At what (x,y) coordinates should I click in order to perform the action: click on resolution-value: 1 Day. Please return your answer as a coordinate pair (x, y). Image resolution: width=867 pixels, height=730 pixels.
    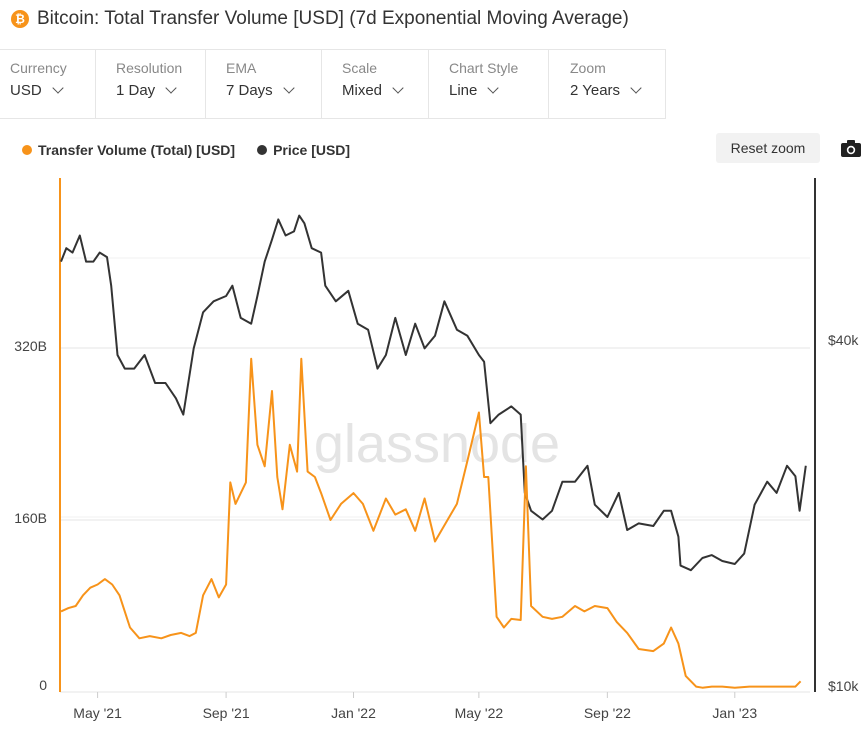
    Looking at the image, I should click on (136, 90).